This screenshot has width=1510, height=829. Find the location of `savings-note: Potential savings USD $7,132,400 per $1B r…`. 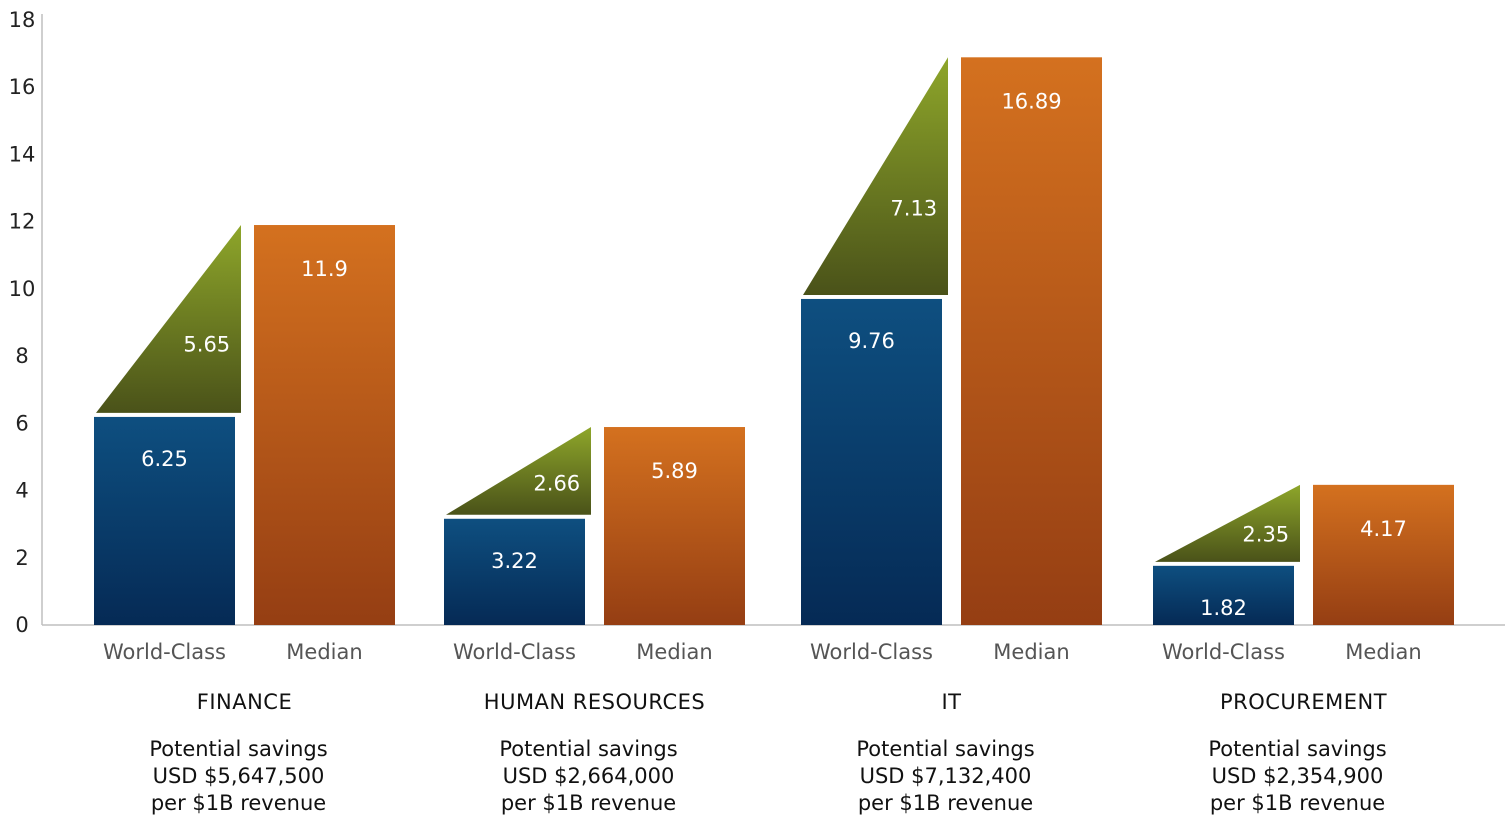

savings-note: Potential savings USD $7,132,400 per $1B r… is located at coordinates (946, 776).